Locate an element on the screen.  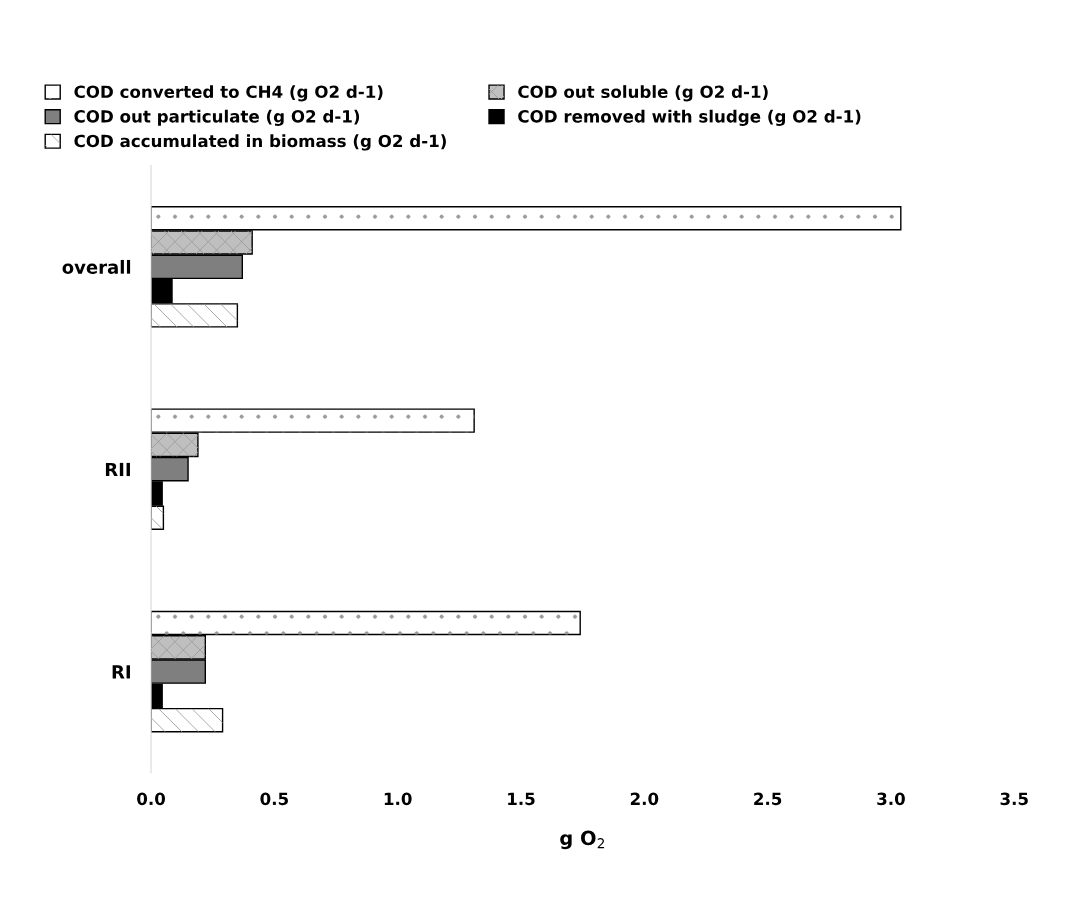
x-tick-label: 1.0 is located at coordinates (398, 799).